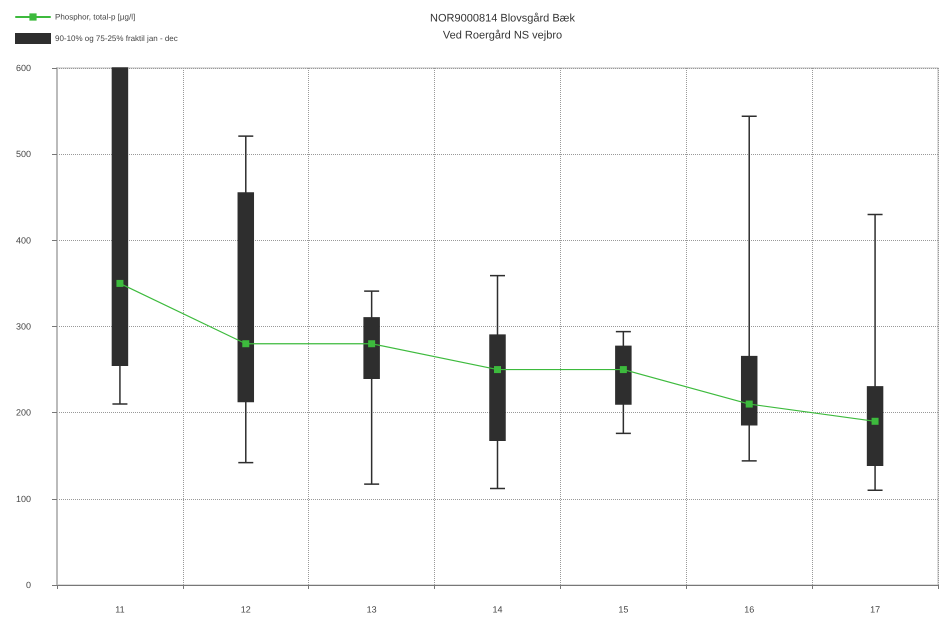  Describe the element at coordinates (23, 68) in the screenshot. I see `y-tick-label: 600` at that location.